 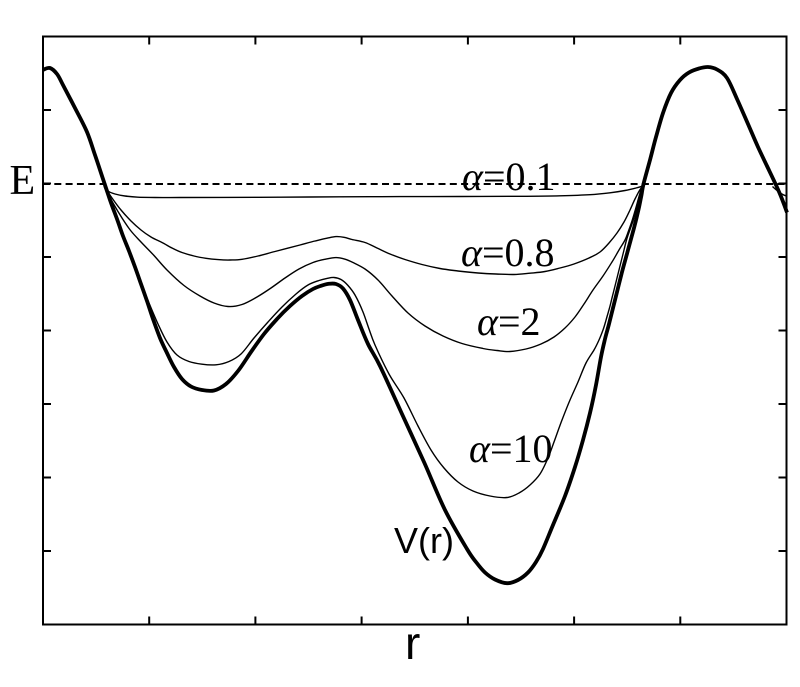 What do you see at coordinates (412, 643) in the screenshot?
I see `svg-text: r` at bounding box center [412, 643].